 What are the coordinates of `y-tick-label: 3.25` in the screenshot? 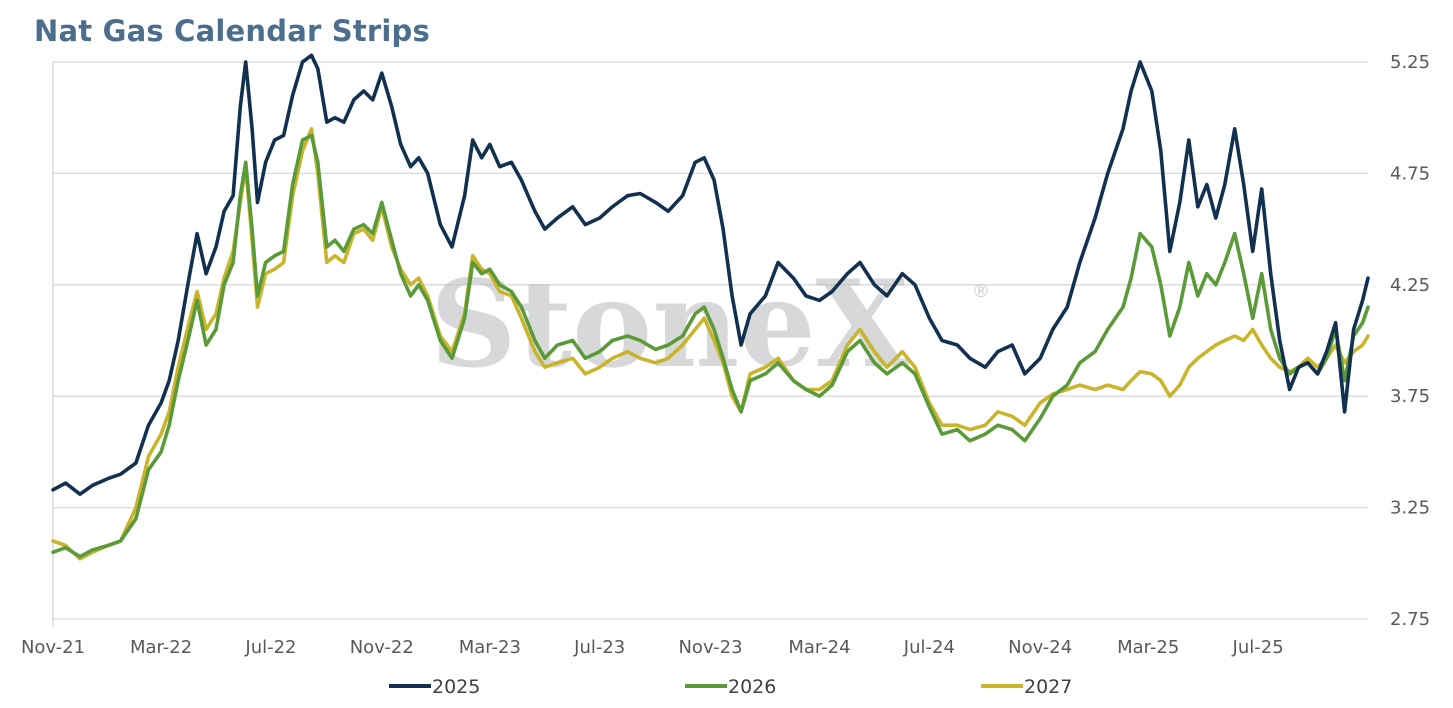 It's located at (1410, 508).